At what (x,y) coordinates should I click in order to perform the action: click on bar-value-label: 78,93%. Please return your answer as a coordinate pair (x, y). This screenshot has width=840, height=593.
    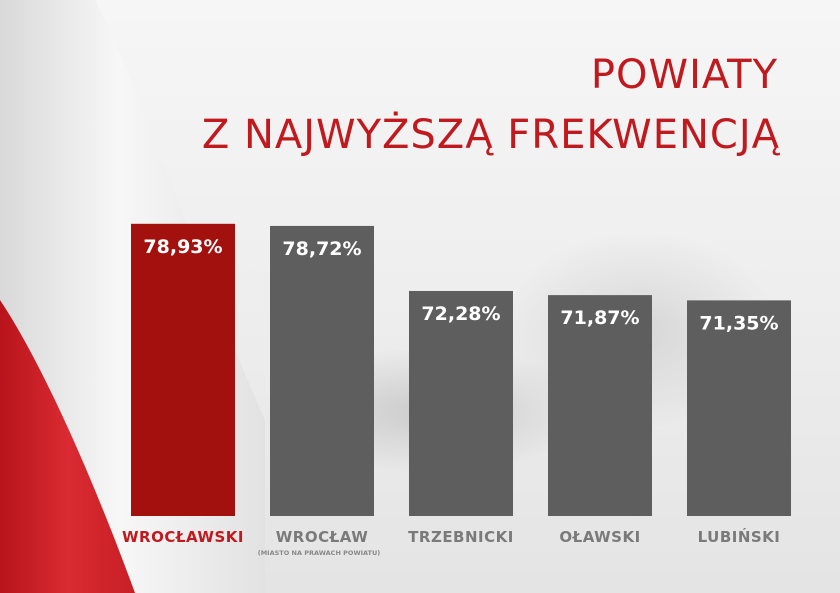
    Looking at the image, I should click on (182, 247).